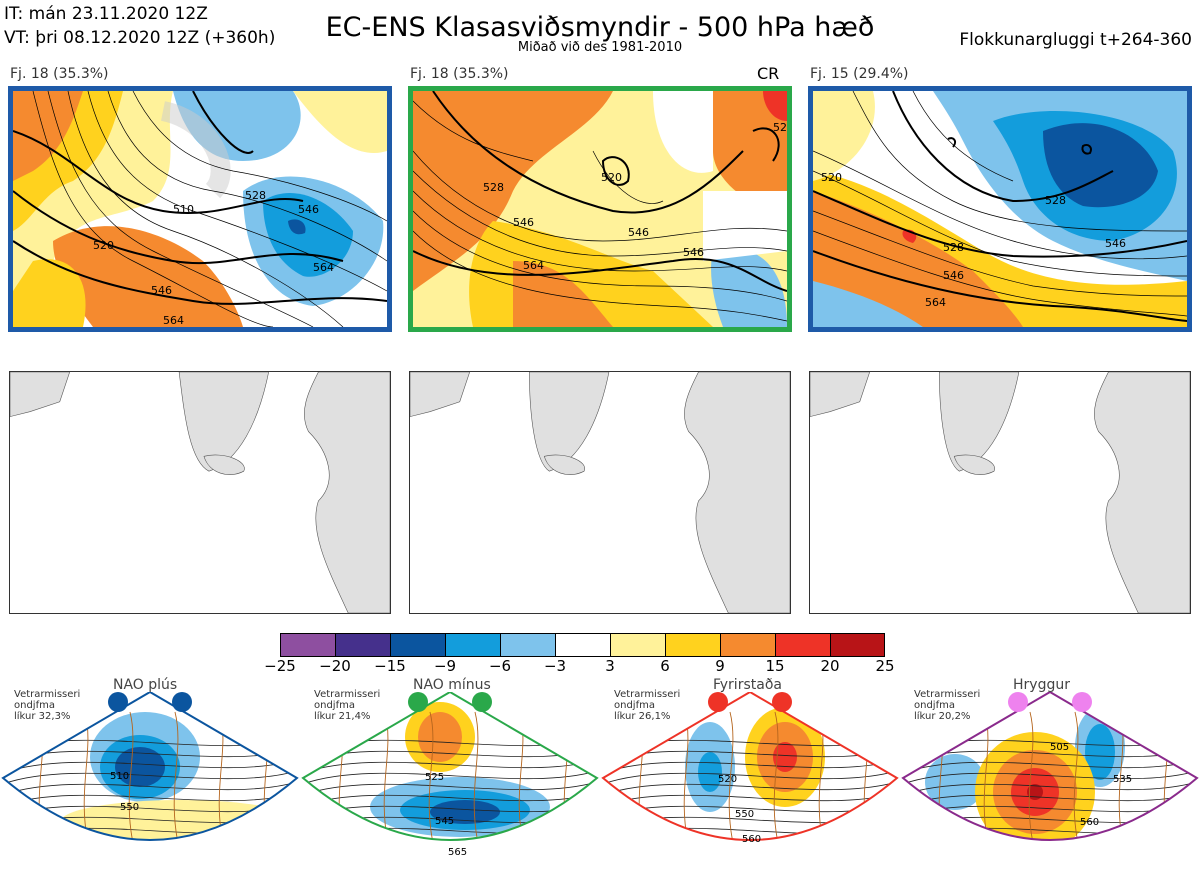 Image resolution: width=1200 pixels, height=871 pixels. I want to click on regime-contour-label: 545, so click(444, 821).